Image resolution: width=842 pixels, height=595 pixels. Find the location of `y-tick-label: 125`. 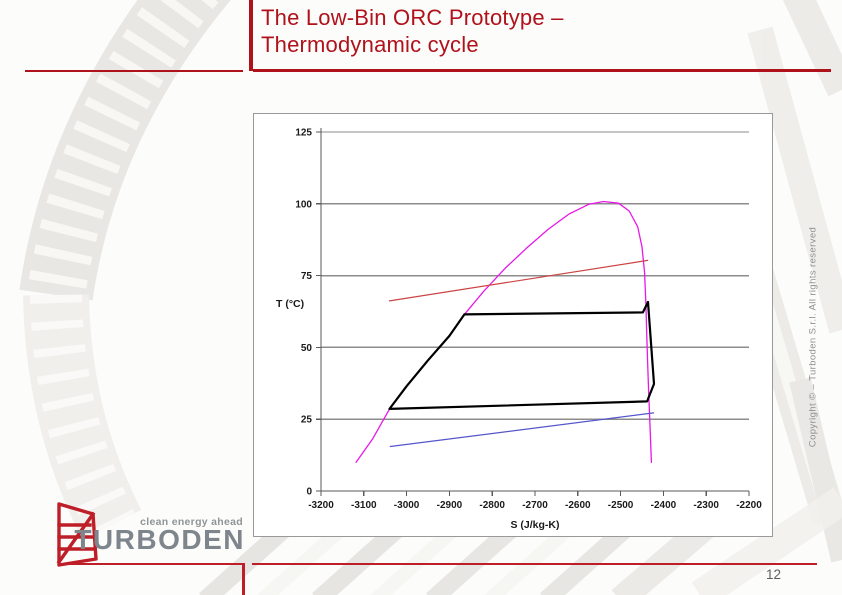

y-tick-label: 125 is located at coordinates (303, 133).